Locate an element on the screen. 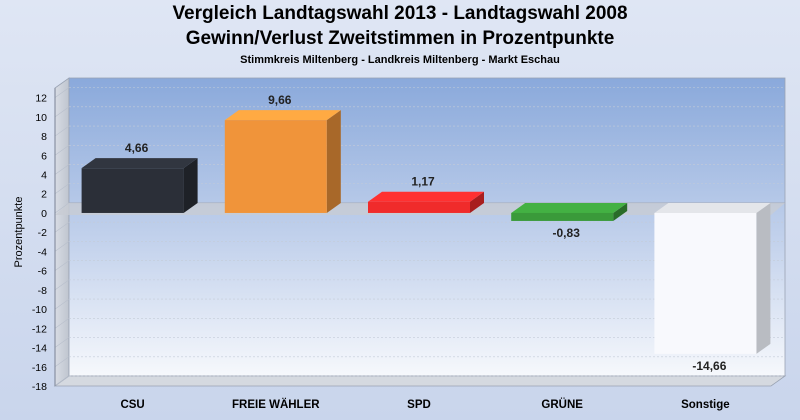 This screenshot has width=800, height=420. y-axis: 12 10 8 6 4 2 0 -2 -4 -6 -8 -10 -12 -14 -16 -18 is located at coordinates (44, 240).